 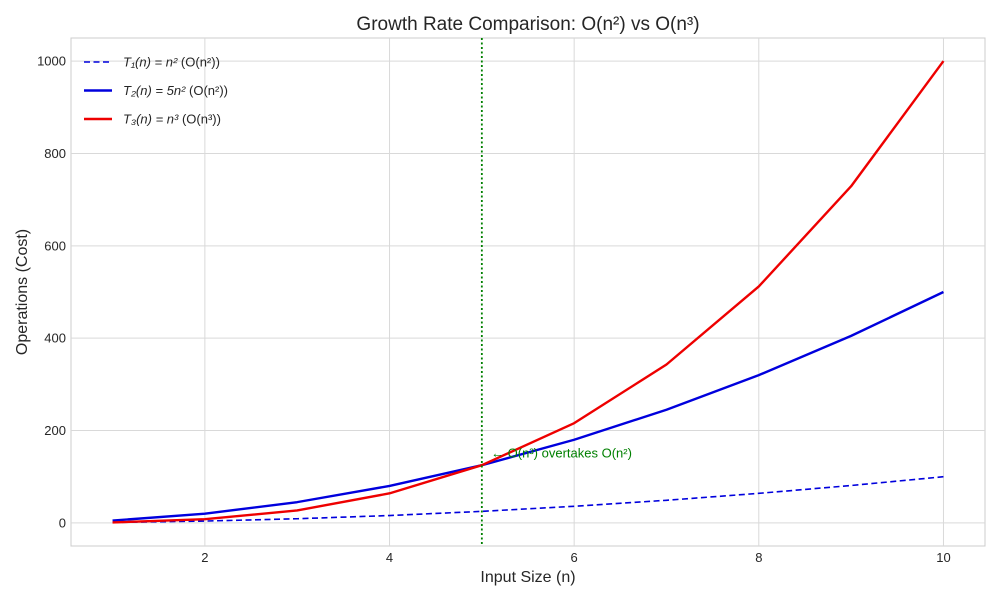 What do you see at coordinates (51, 61) in the screenshot?
I see `y-tick-label: 1000` at bounding box center [51, 61].